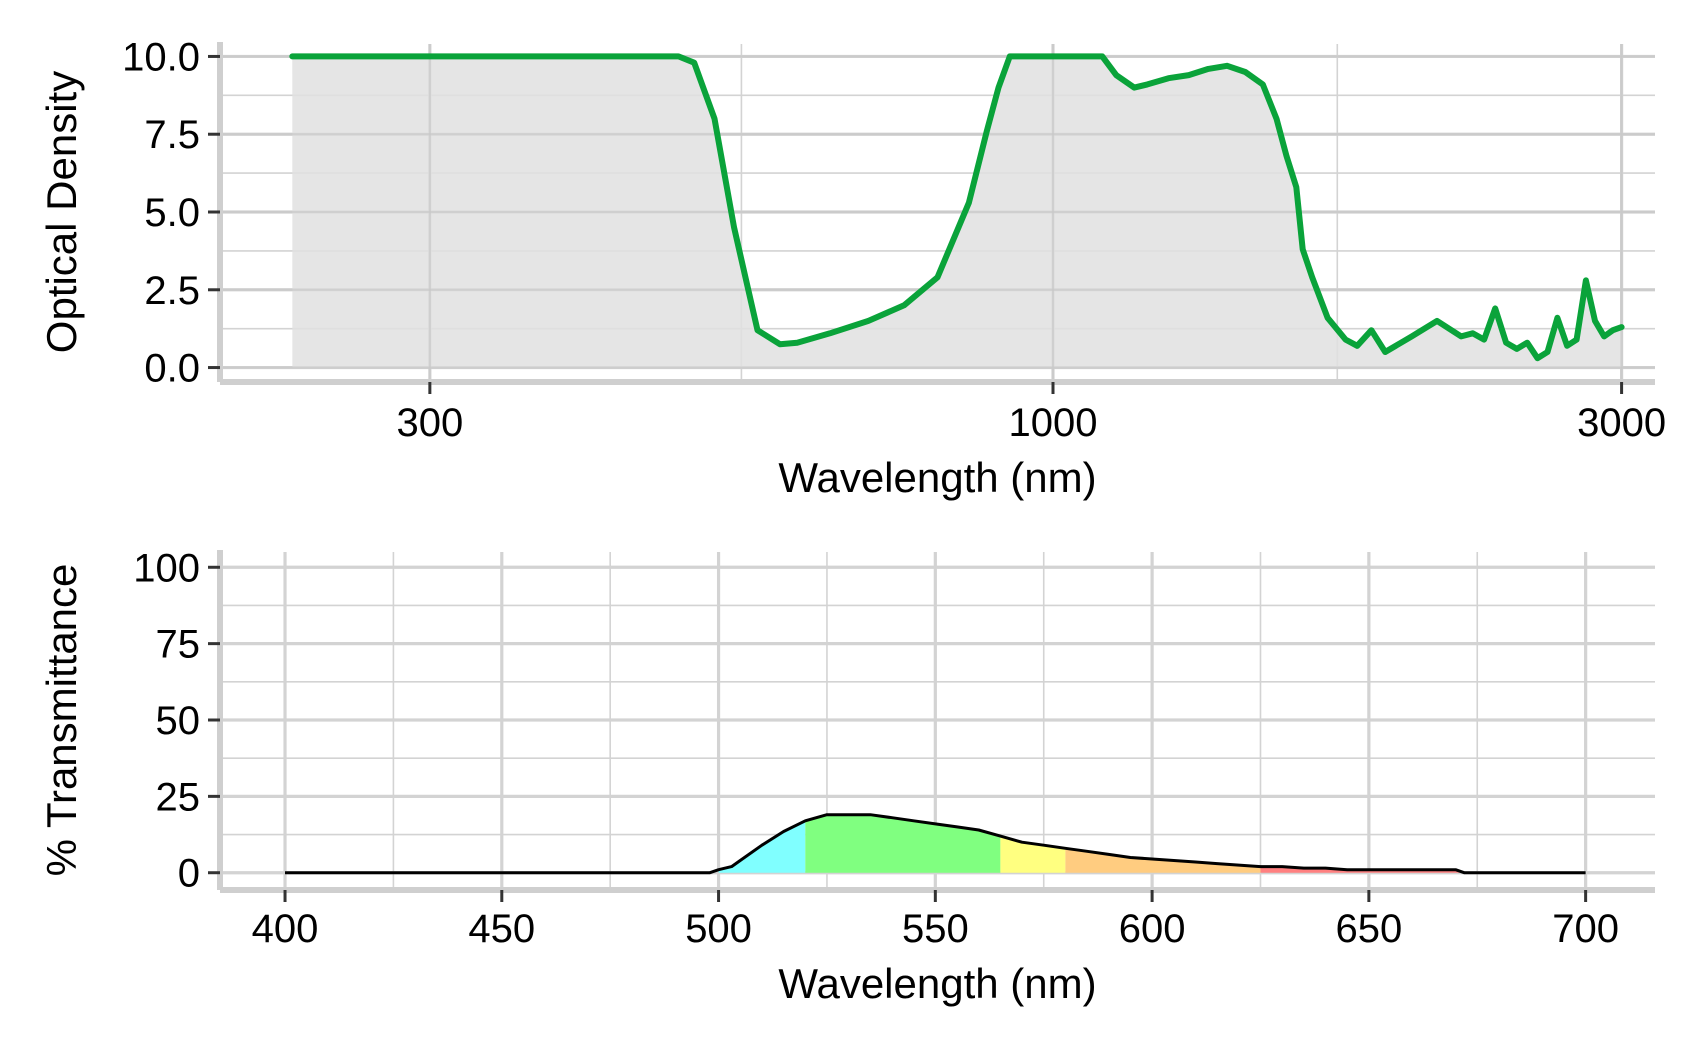 The width and height of the screenshot is (1692, 1050). Describe the element at coordinates (61, 212) in the screenshot. I see `y-axis-title: Optical Density` at that location.